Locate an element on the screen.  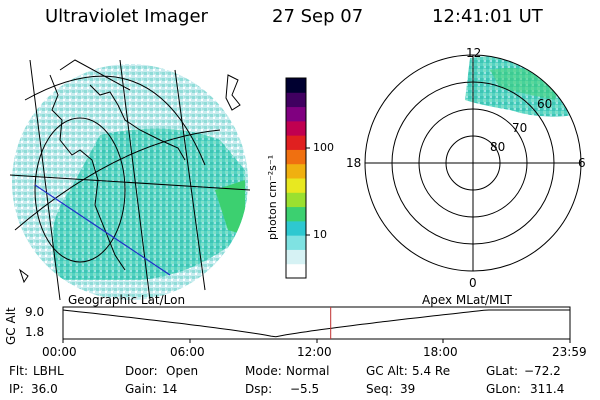
xtick-1800: 18:00 is located at coordinates (440, 352).